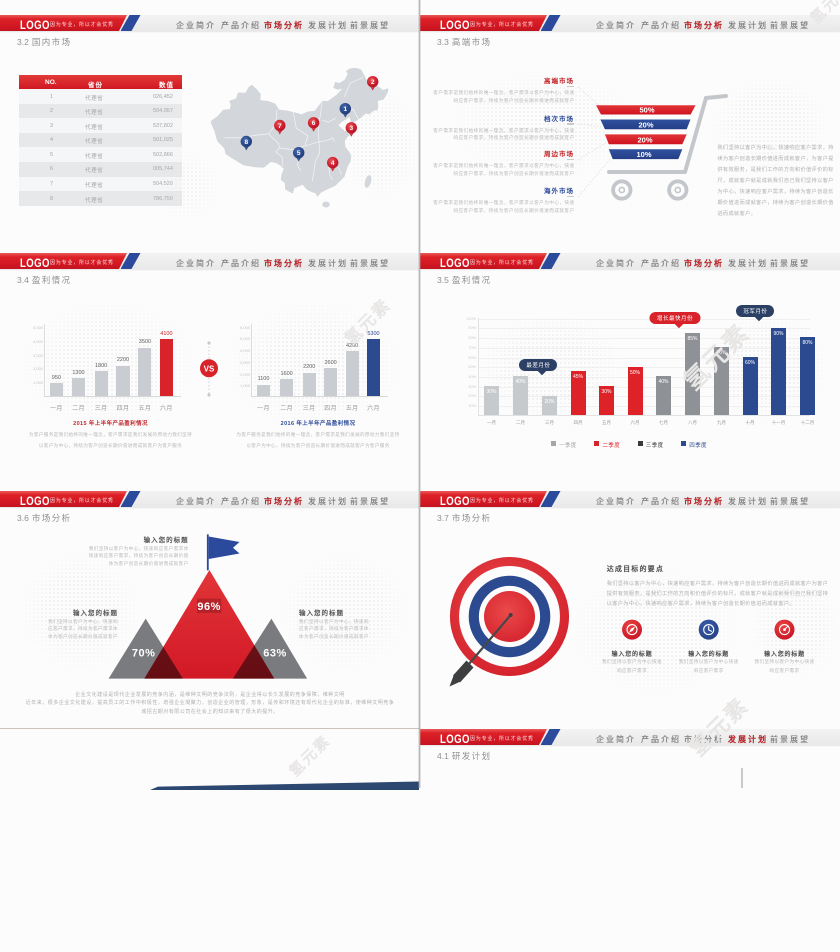 The height and width of the screenshot is (952, 840). Describe the element at coordinates (280, 126) in the screenshot. I see `svg-text: 7` at that location.